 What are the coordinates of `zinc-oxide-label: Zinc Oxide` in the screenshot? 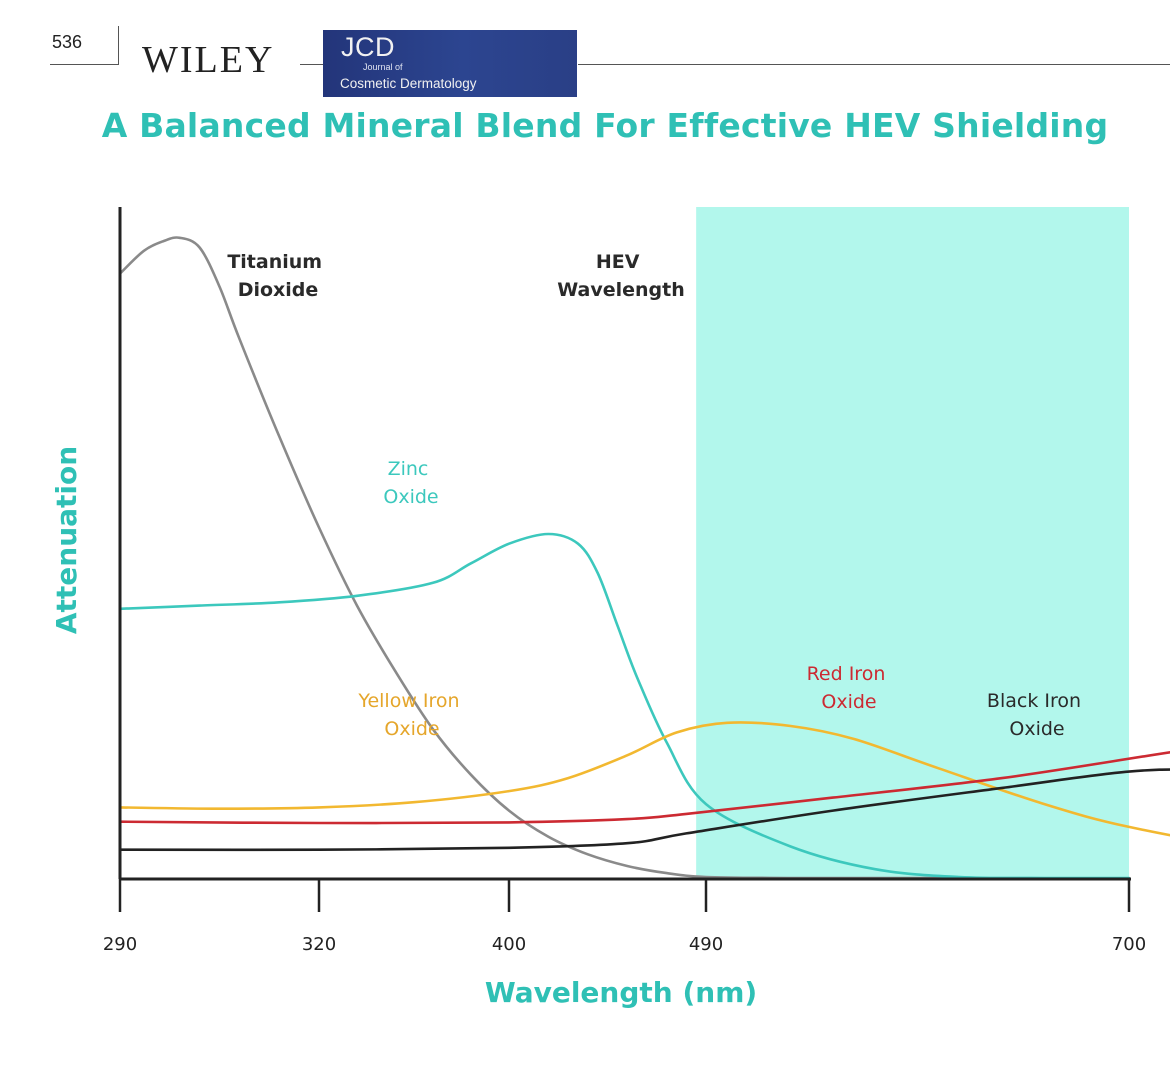 It's located at (410, 483).